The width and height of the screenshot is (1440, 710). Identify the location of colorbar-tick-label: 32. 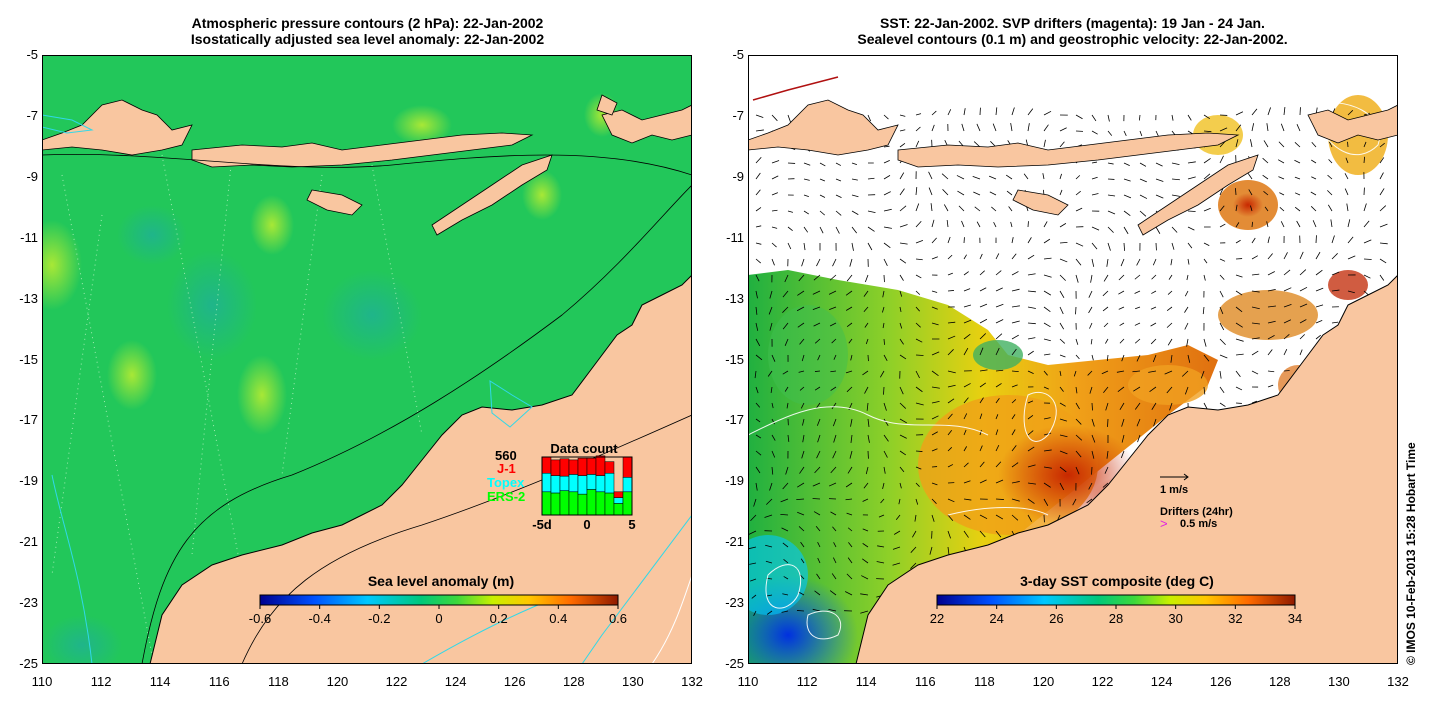
(1235, 618).